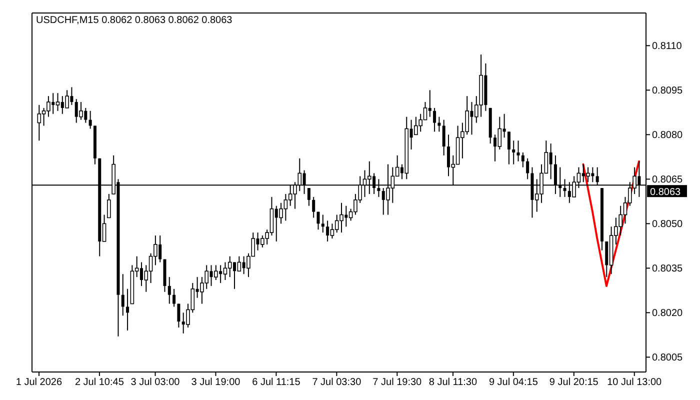  Describe the element at coordinates (668, 358) in the screenshot. I see `y-tick-label: 0.8005` at that location.